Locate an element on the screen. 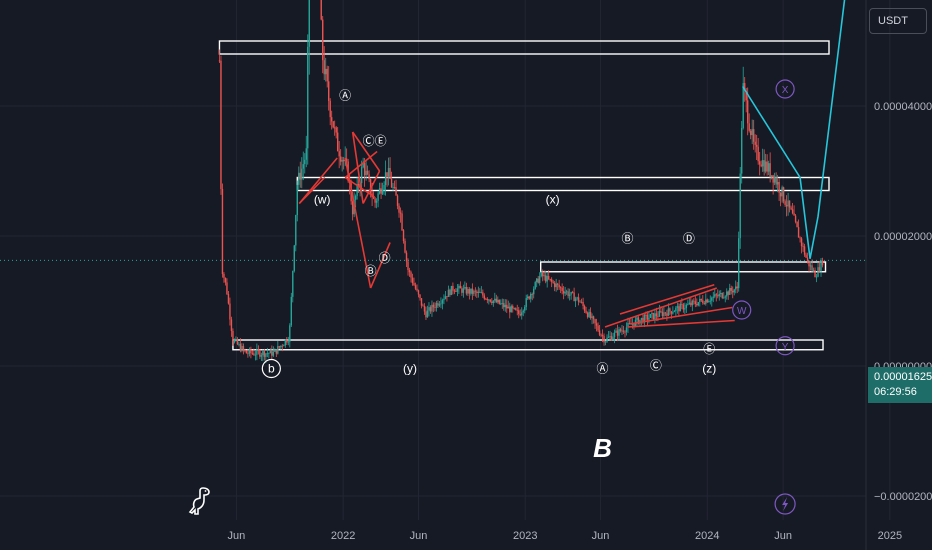  currency-selector: USDT is located at coordinates (898, 21).